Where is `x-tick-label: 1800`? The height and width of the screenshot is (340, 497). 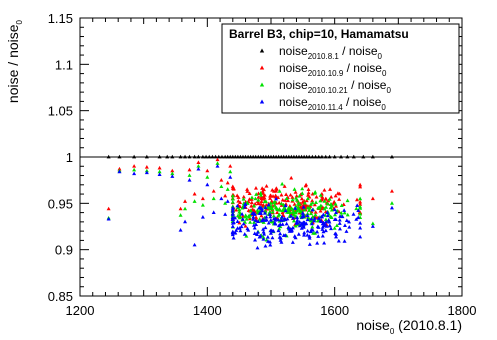
x-tick-label: 1800 is located at coordinates (462, 310).